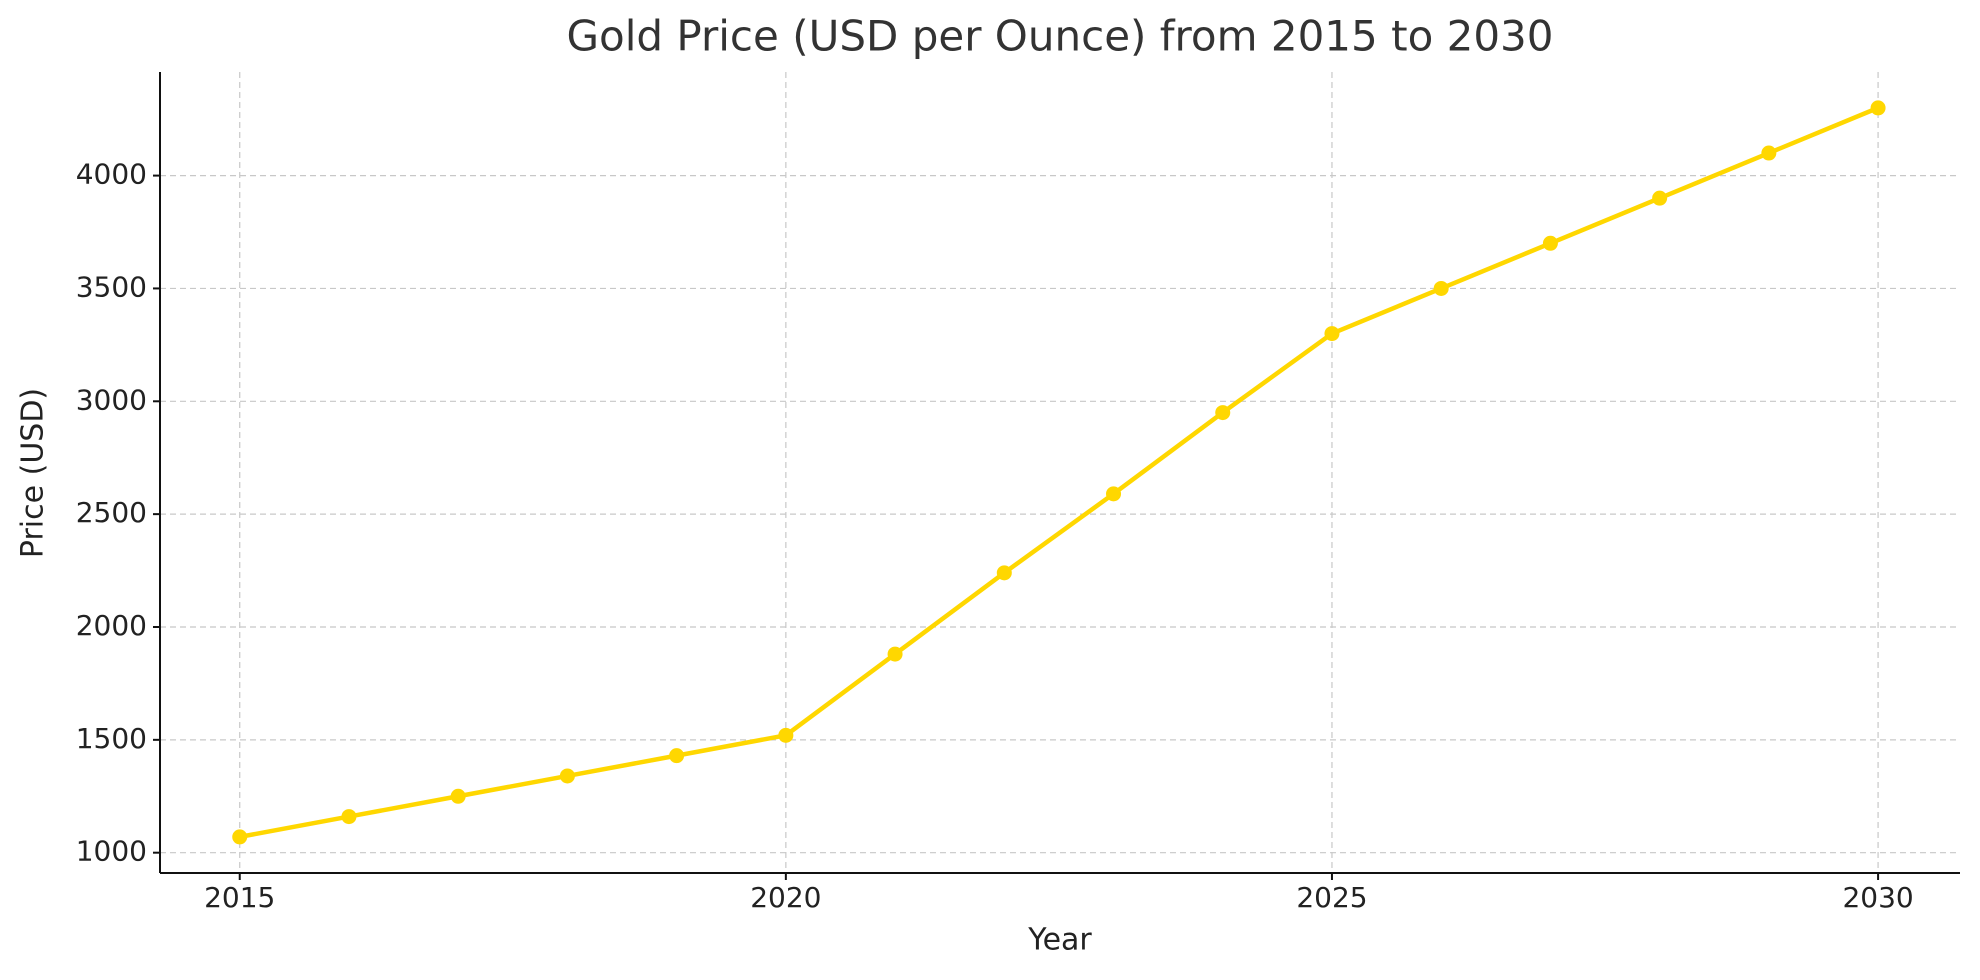 This screenshot has width=1980, height=980. I want to click on y-tick-label: 2500, so click(111, 512).